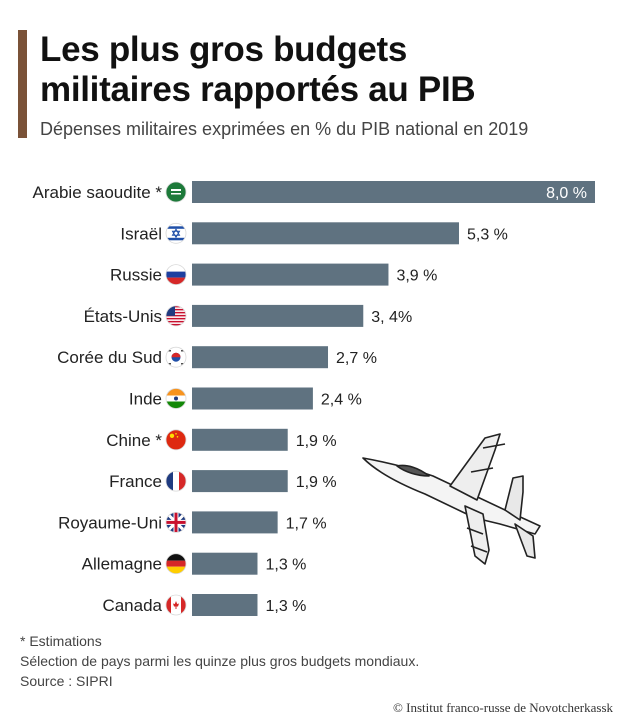 The height and width of the screenshot is (726, 627). I want to click on france-flag-icon, so click(176, 481).